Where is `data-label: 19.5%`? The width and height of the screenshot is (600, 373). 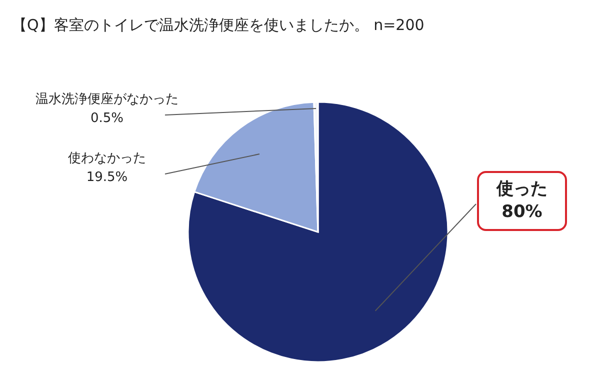 data-label: 19.5% is located at coordinates (107, 177).